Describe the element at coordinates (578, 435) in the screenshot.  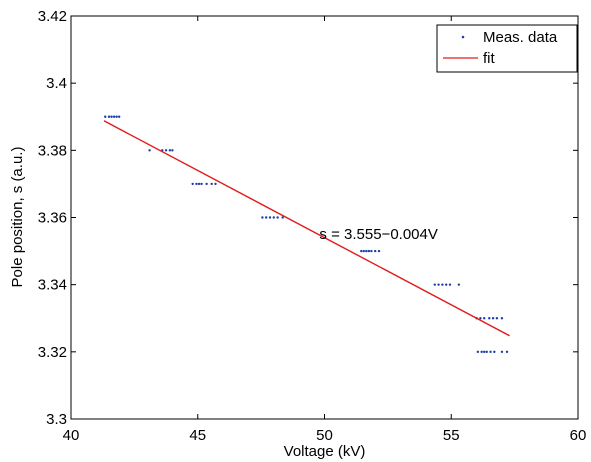
I see `x-tick-label: 60` at that location.